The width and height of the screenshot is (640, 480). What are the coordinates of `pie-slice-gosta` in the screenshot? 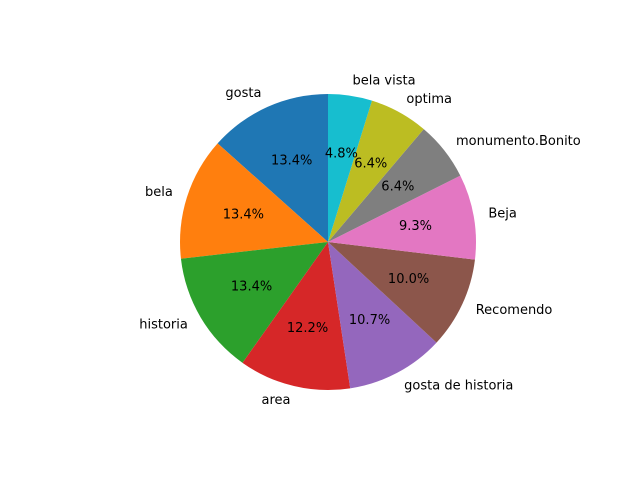 It's located at (272, 168).